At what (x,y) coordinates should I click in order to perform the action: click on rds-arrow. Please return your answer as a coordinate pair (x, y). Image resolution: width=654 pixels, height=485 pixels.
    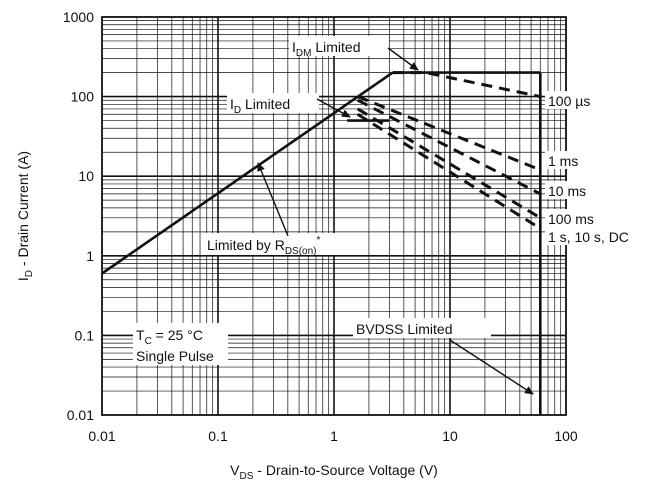
    Looking at the image, I should click on (273, 199).